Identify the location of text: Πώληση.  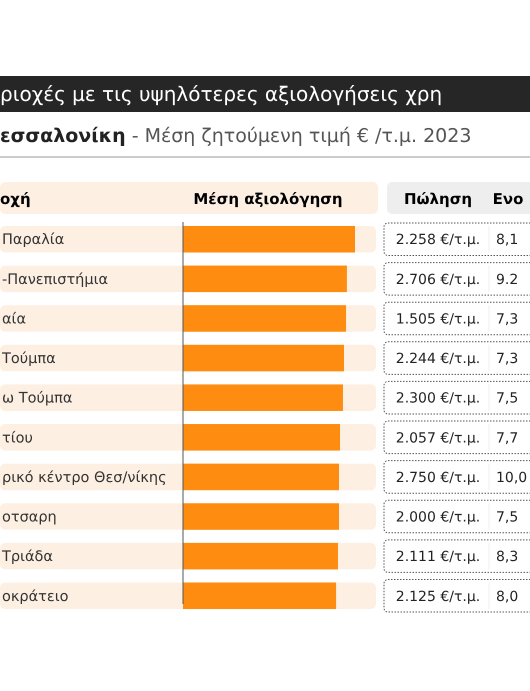
(438, 199).